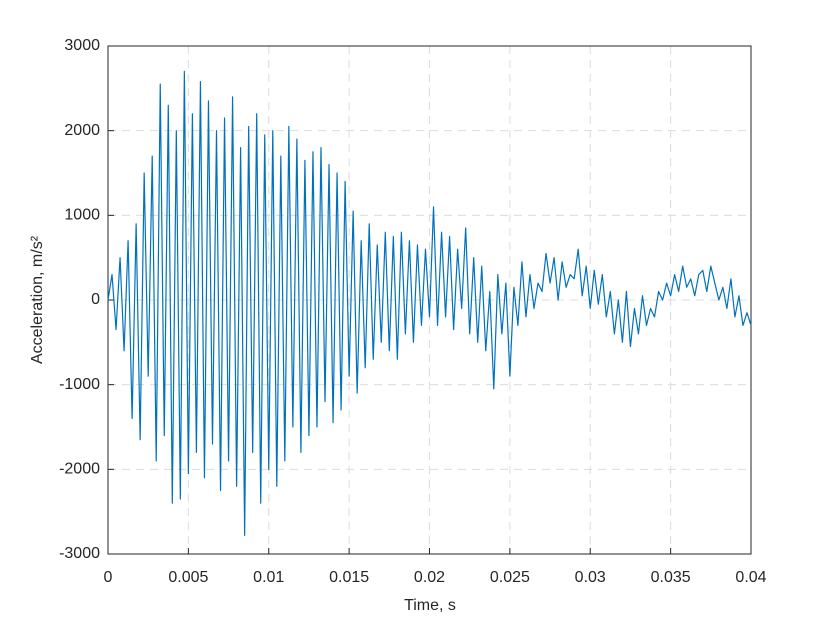 Image resolution: width=830 pixels, height=623 pixels. Describe the element at coordinates (82, 130) in the screenshot. I see `y-tick-label: 2000` at that location.